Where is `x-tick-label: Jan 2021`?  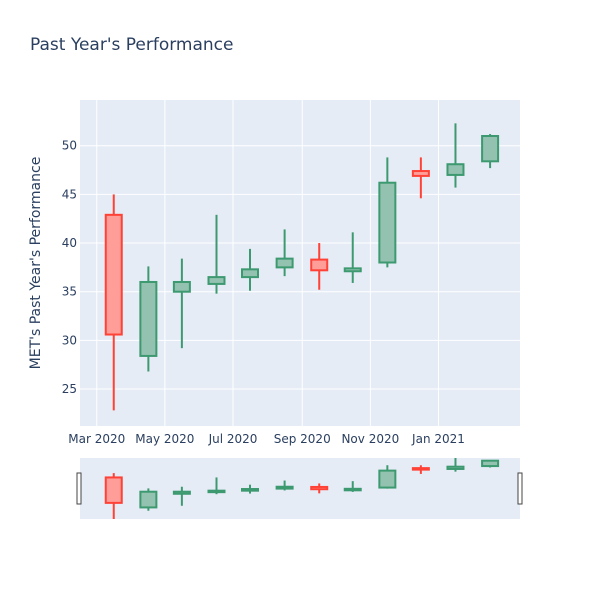 x-tick-label: Jan 2021 is located at coordinates (438, 439).